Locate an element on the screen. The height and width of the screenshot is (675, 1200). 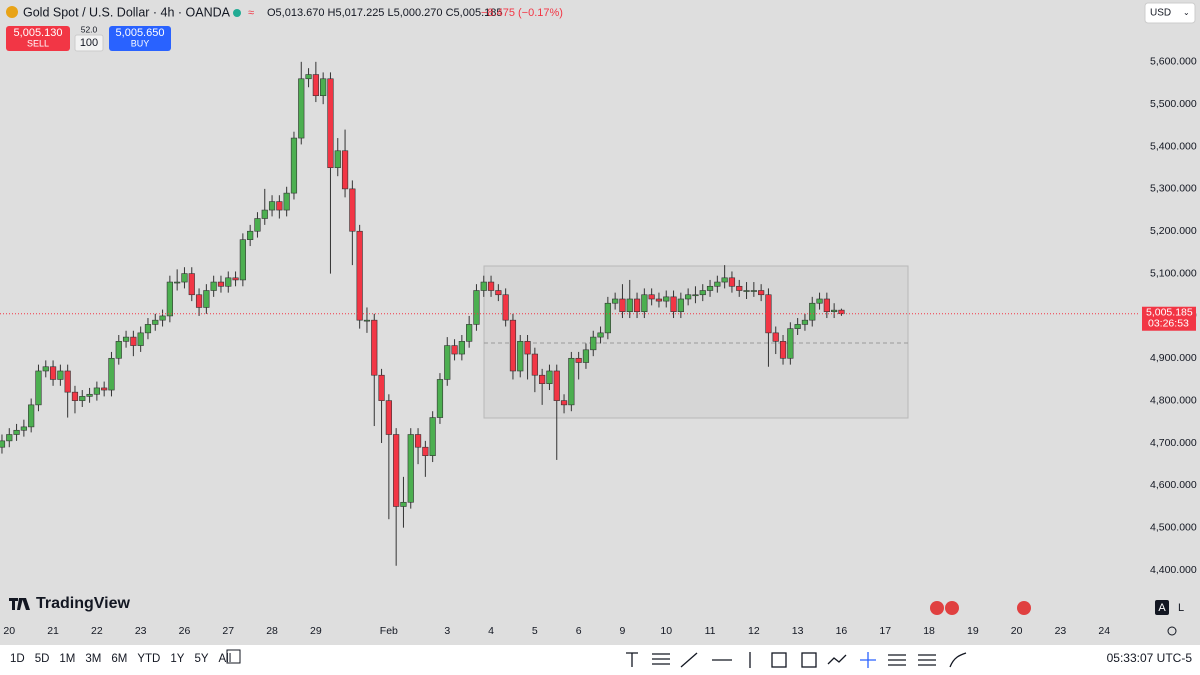
x-tick-label: 19 is located at coordinates (973, 631).